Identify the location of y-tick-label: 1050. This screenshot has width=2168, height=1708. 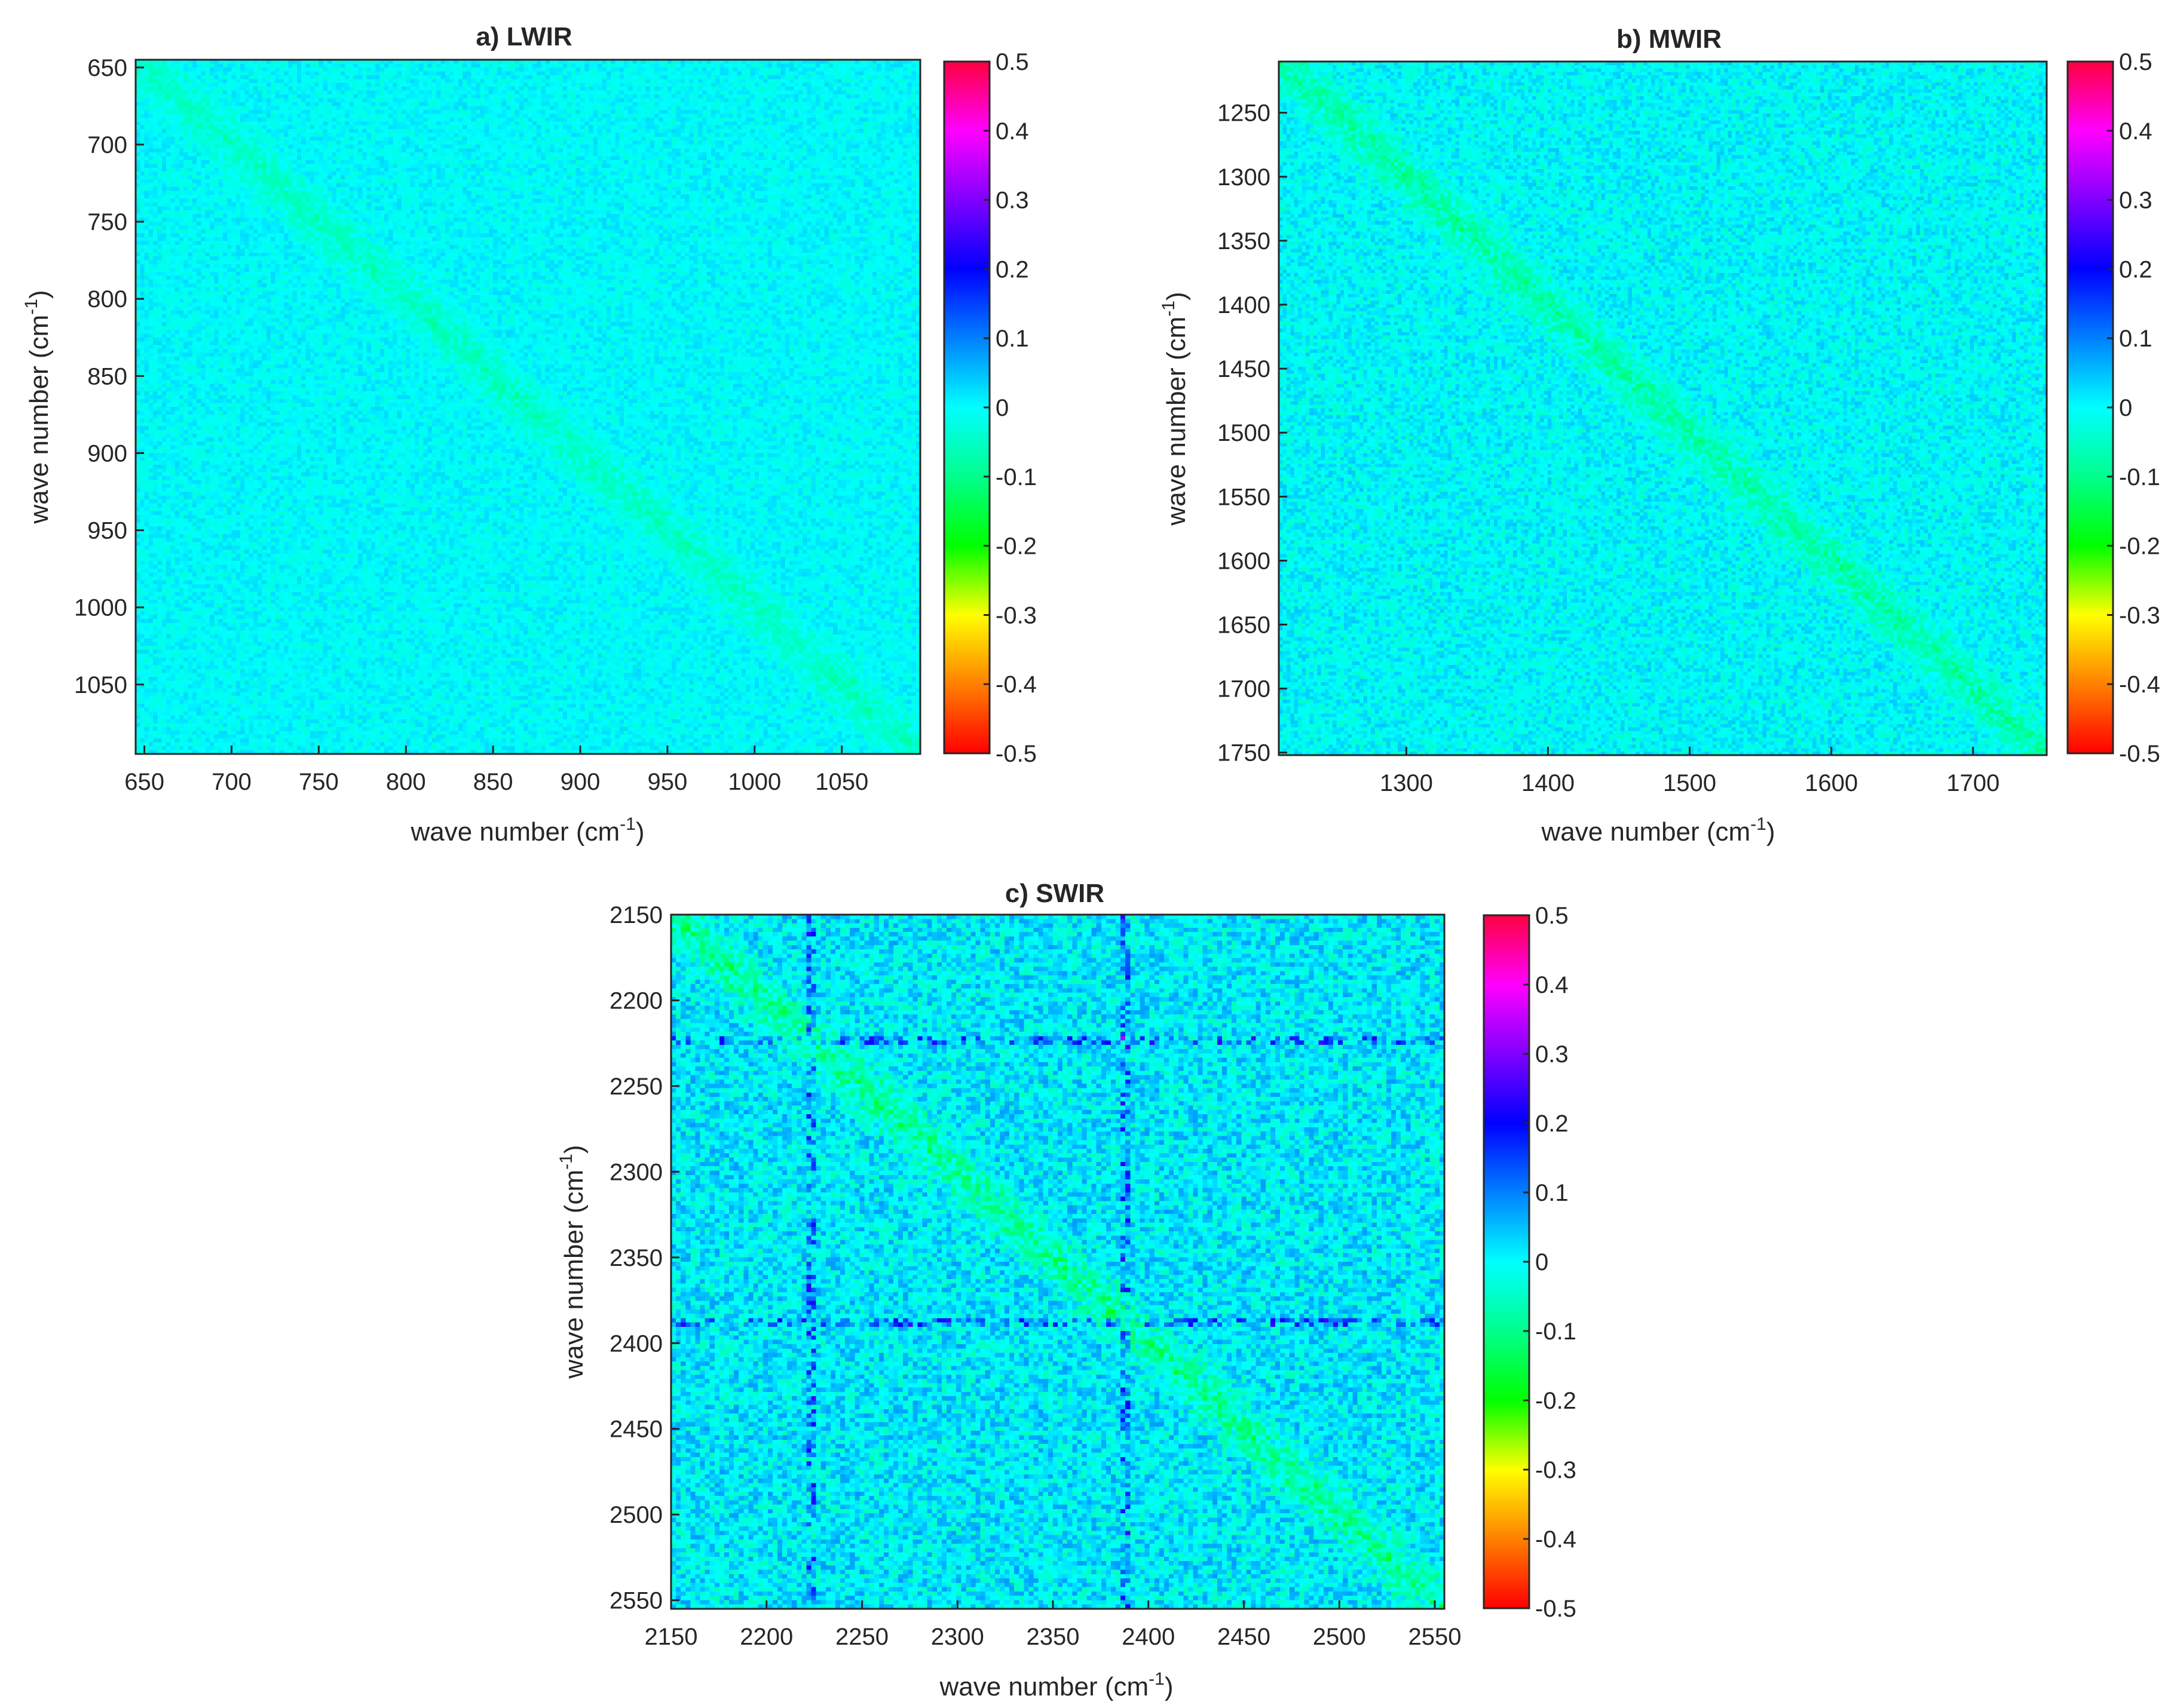
(100, 685).